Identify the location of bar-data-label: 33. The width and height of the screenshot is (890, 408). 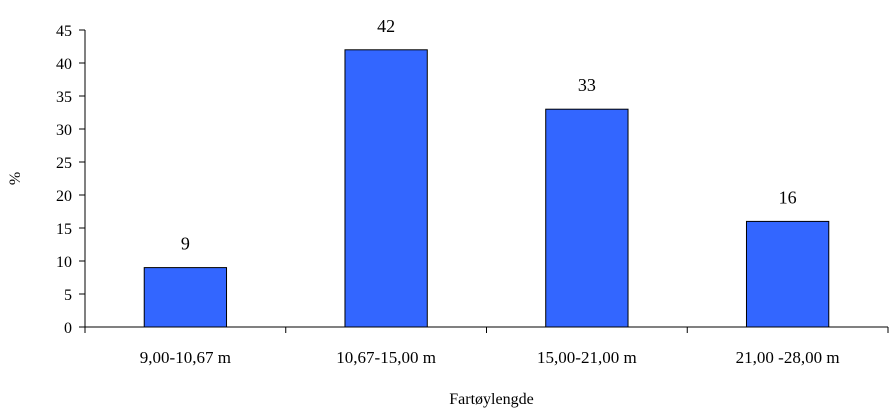
(587, 85).